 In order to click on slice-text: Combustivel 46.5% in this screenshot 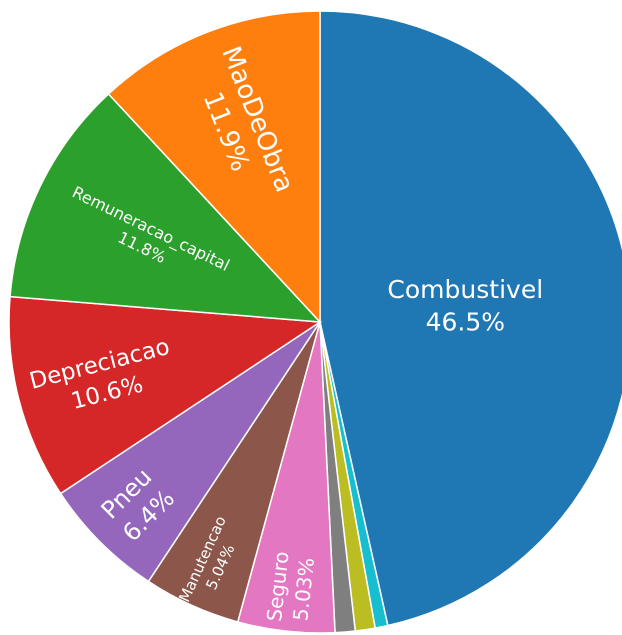, I will do `click(465, 306)`.